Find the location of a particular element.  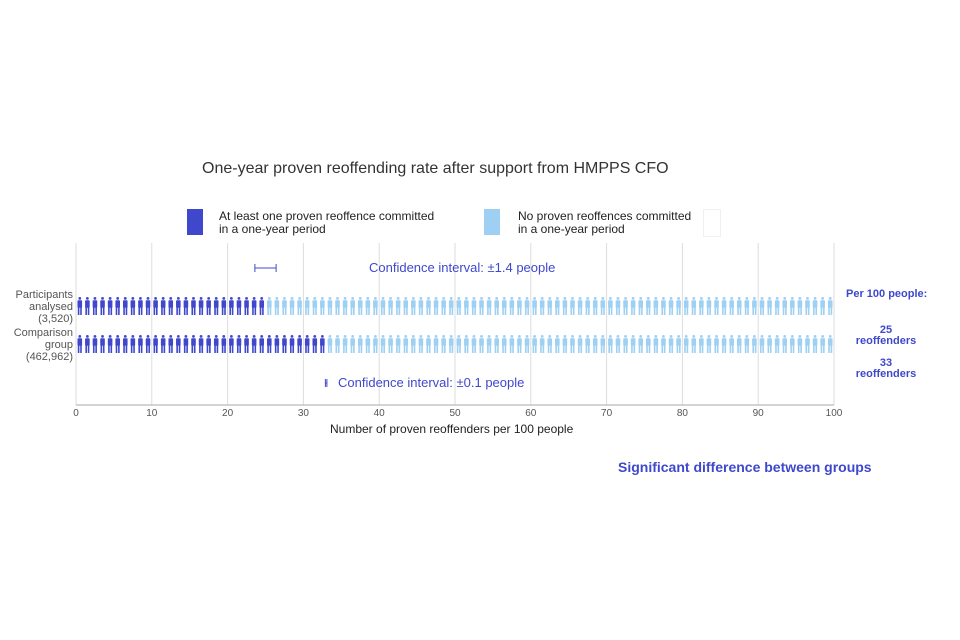

x-tick-label: 0 is located at coordinates (76, 413).